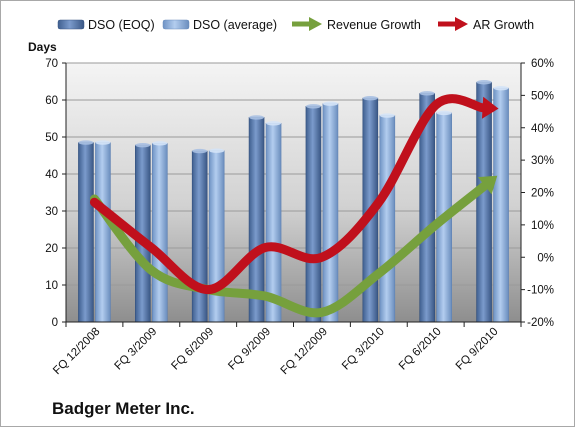 The height and width of the screenshot is (427, 575). Describe the element at coordinates (542, 64) in the screenshot. I see `y2-tick-label: 60%` at that location.